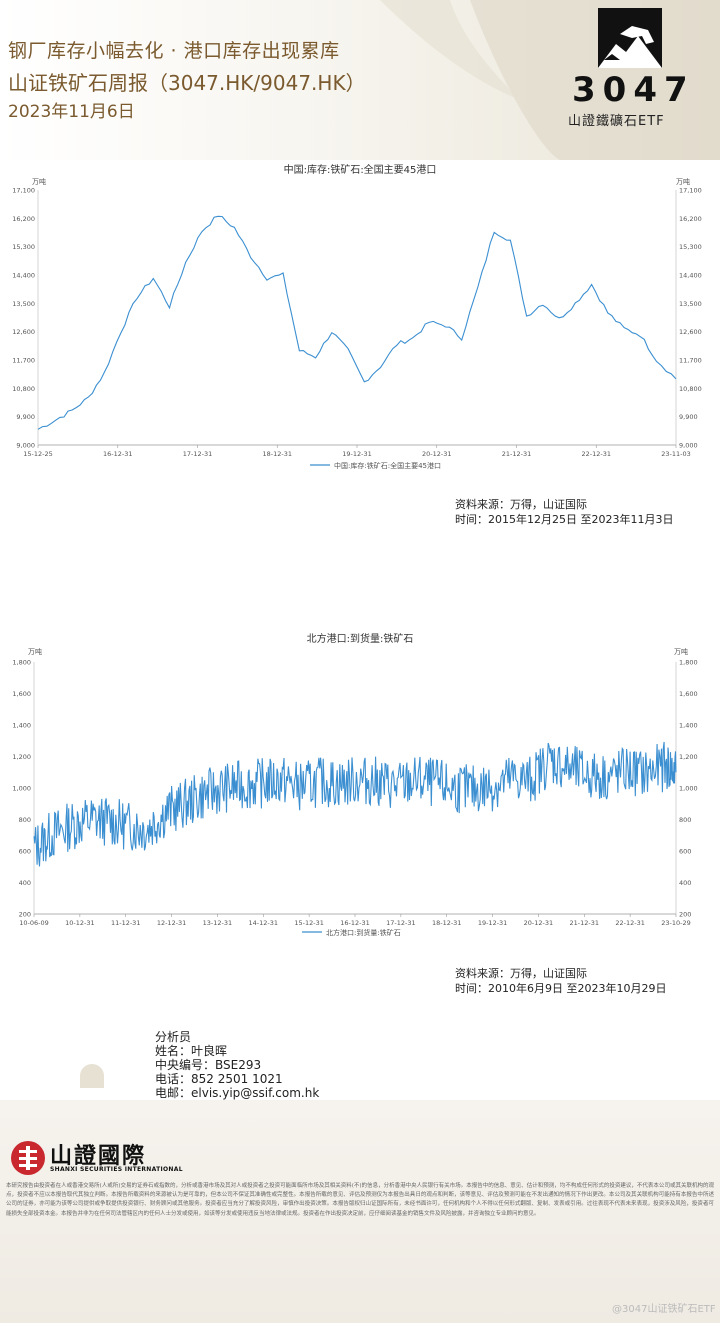 This screenshot has width=720, height=1323. I want to click on watermark: @3047山证铁矿石ETF, so click(664, 1309).